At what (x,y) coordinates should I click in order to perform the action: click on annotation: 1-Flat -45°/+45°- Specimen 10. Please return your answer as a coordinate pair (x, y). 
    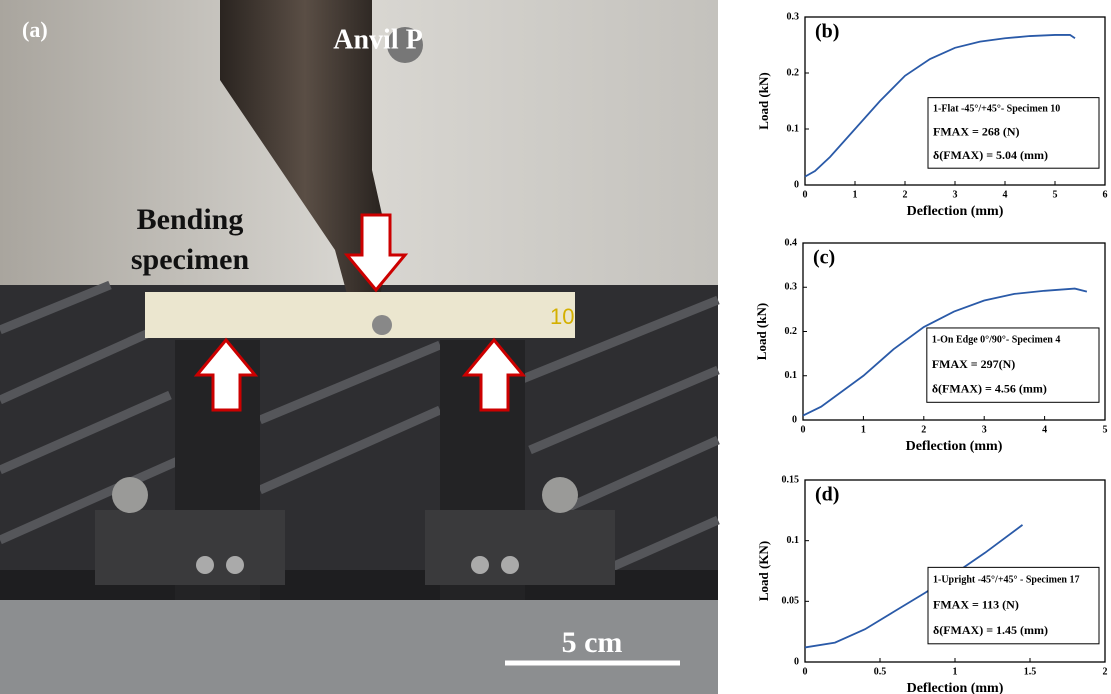
    Looking at the image, I should click on (996, 109).